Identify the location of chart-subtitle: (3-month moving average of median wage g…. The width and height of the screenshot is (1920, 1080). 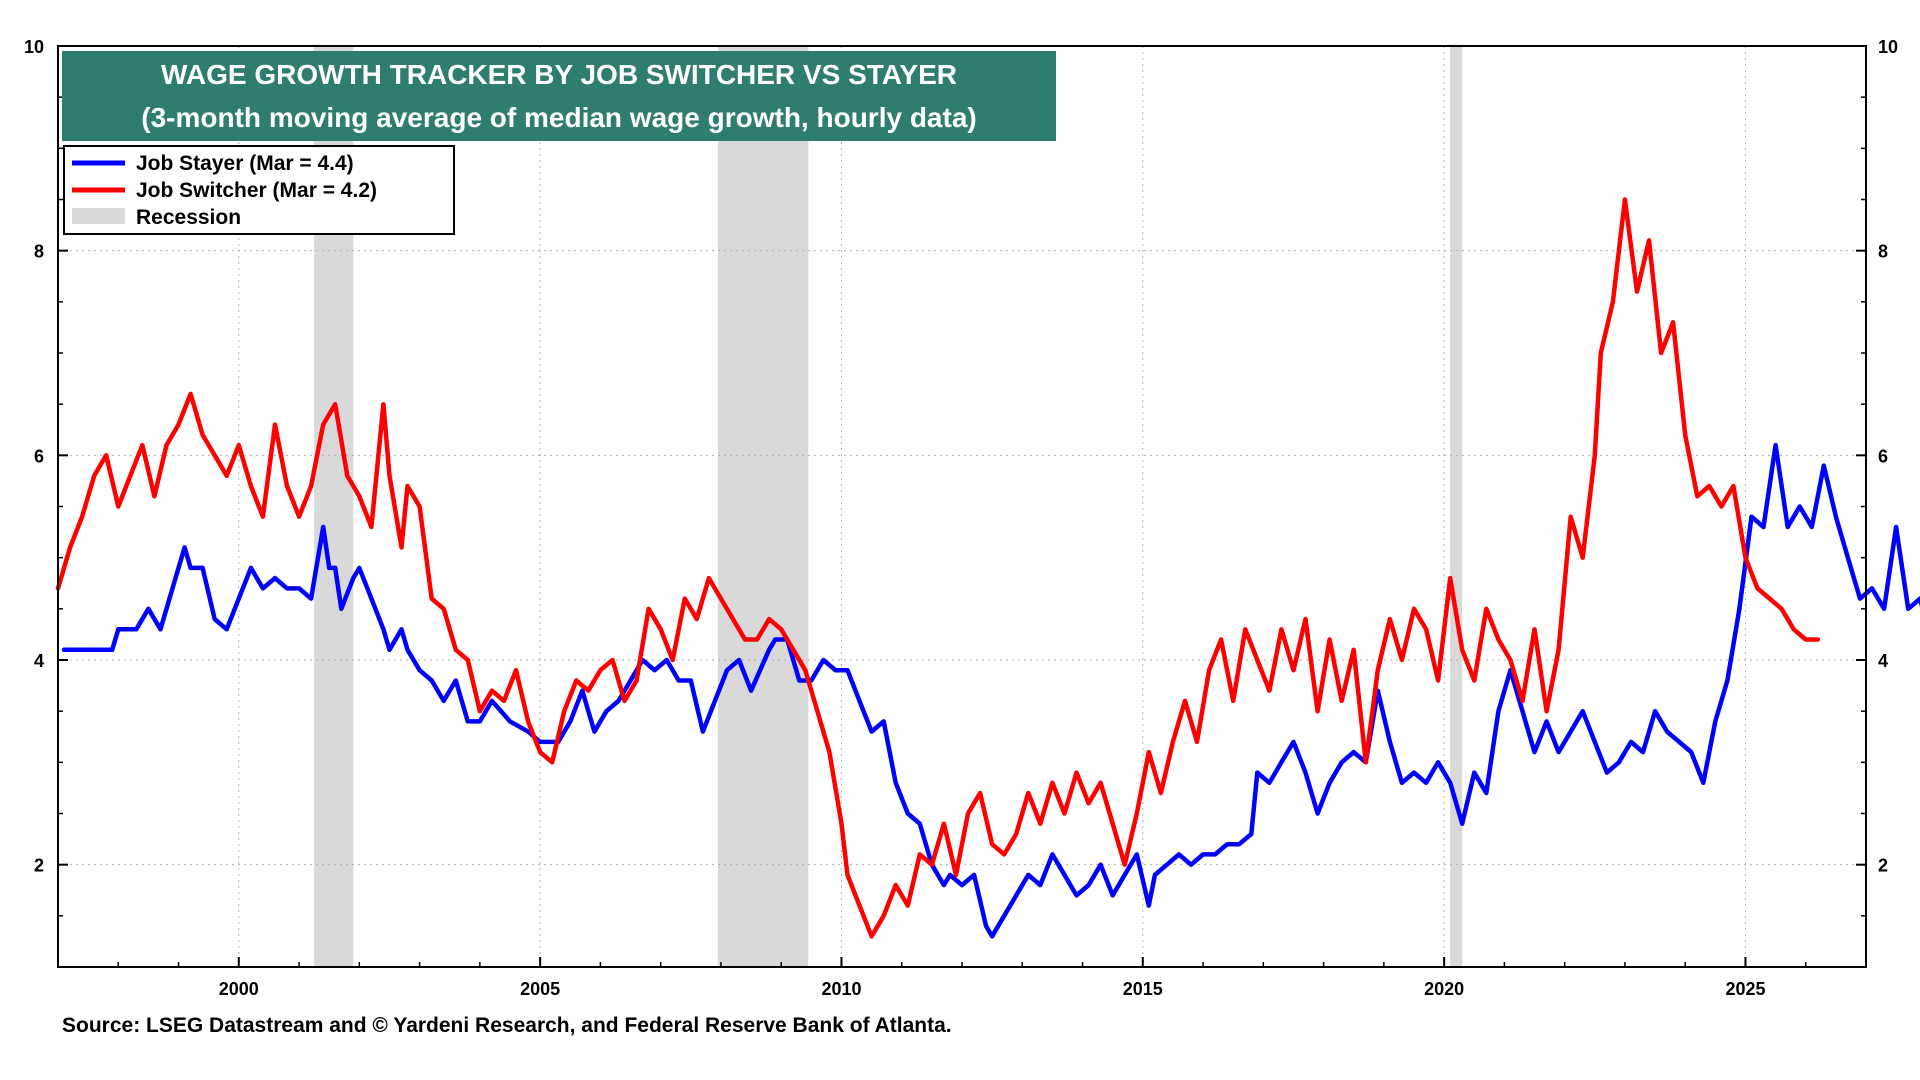
(558, 117).